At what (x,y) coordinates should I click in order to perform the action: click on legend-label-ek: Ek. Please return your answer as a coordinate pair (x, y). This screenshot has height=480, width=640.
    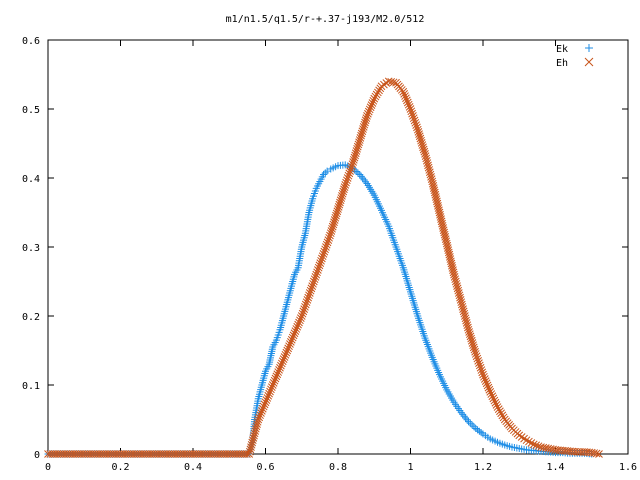
    Looking at the image, I should click on (562, 49).